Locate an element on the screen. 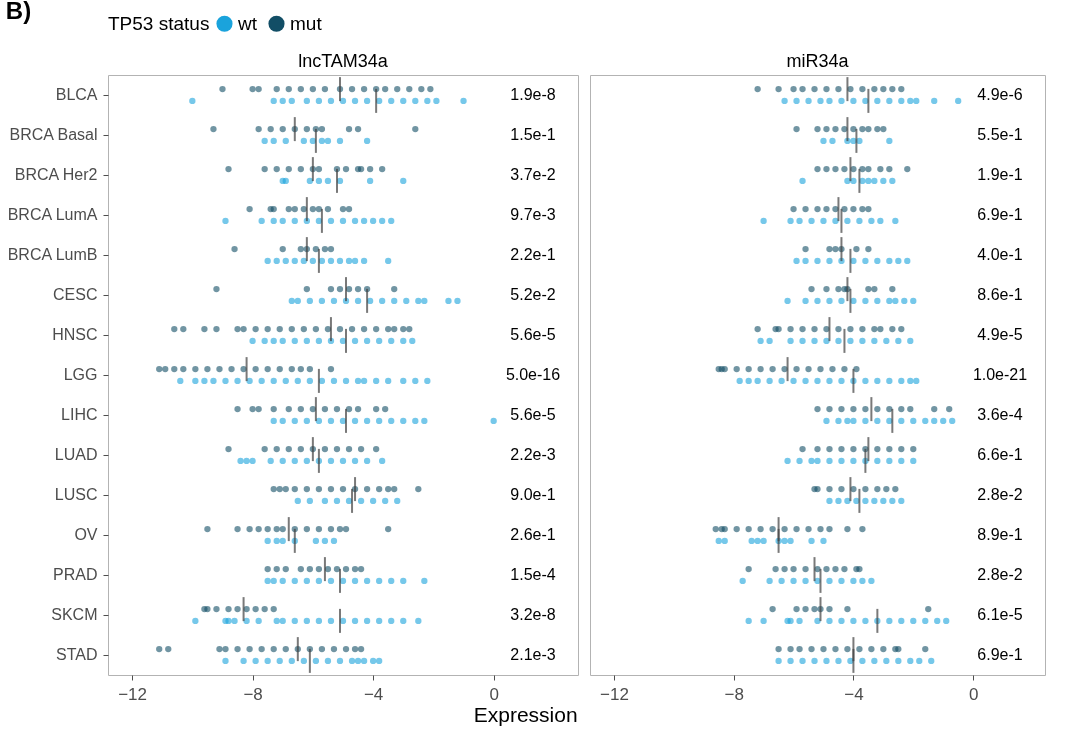  annotation: 1.9e-1 is located at coordinates (1000, 174).